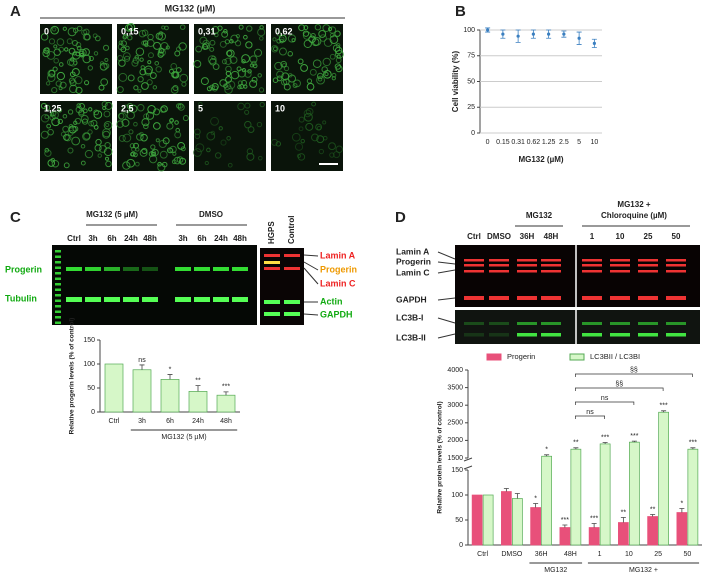  I want to click on y-tick-label: 2500, so click(455, 423).